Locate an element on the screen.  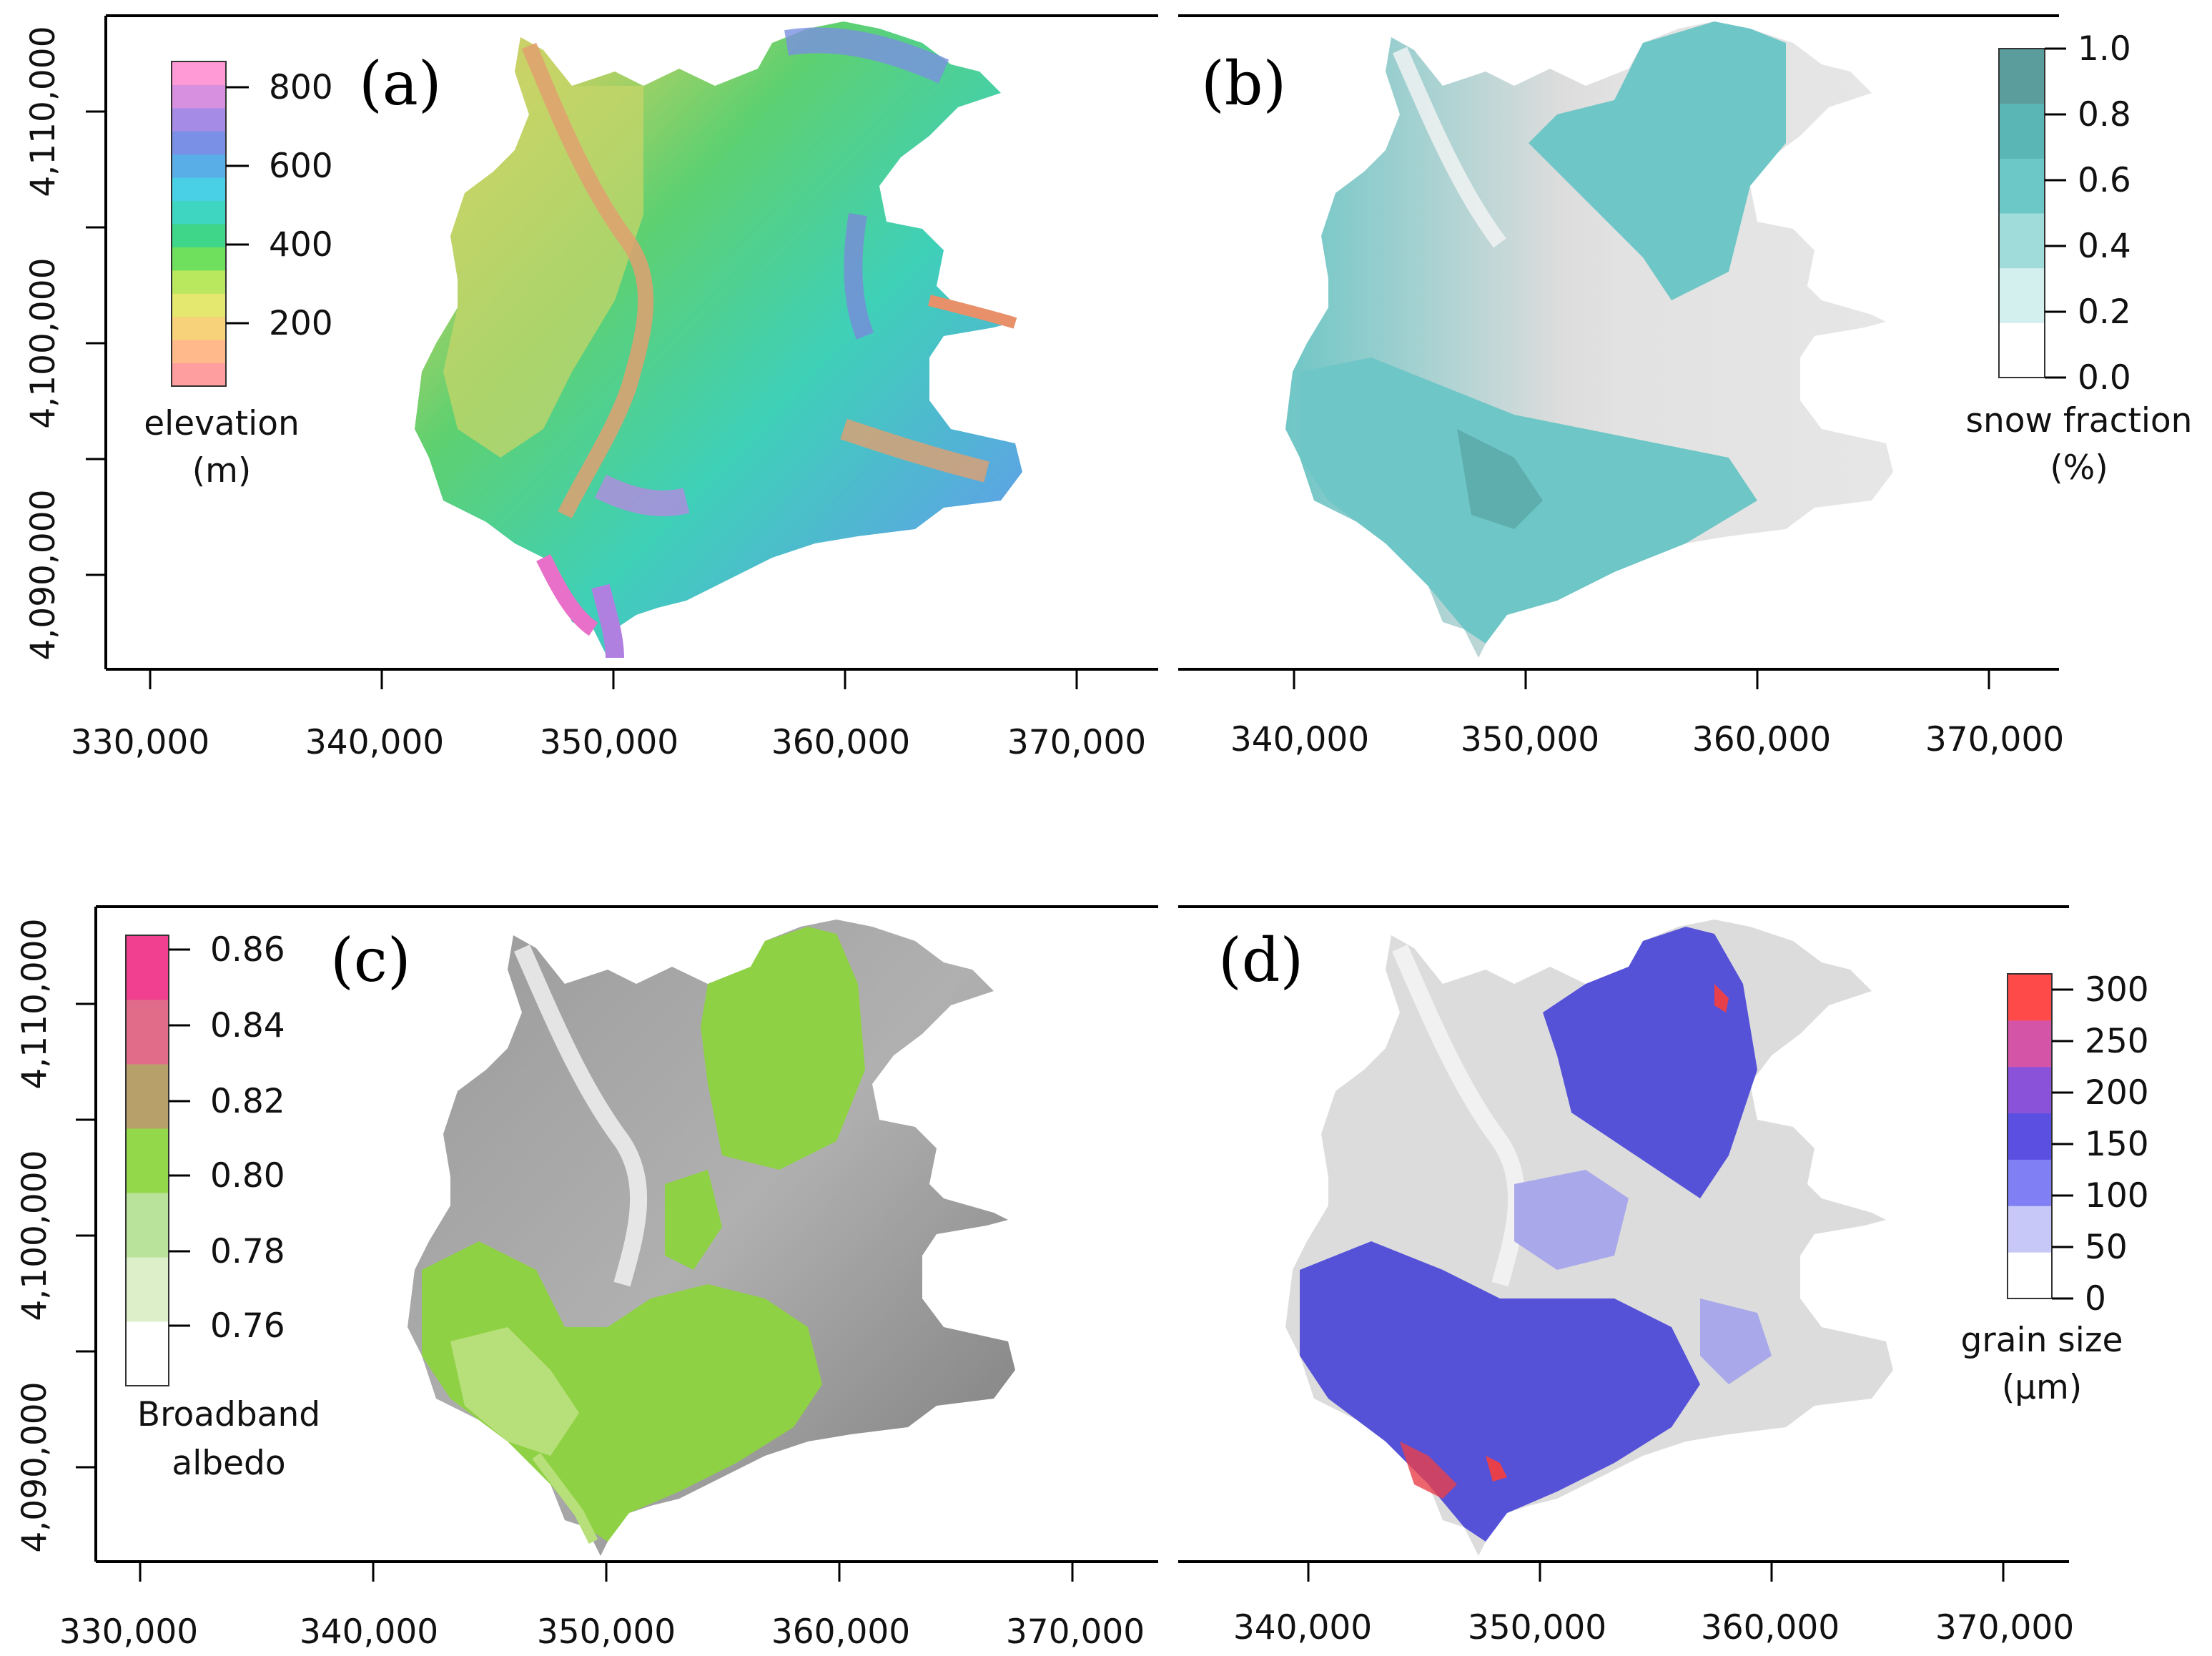
panel-d-x-tick-label: 370,000 is located at coordinates (2004, 1627).